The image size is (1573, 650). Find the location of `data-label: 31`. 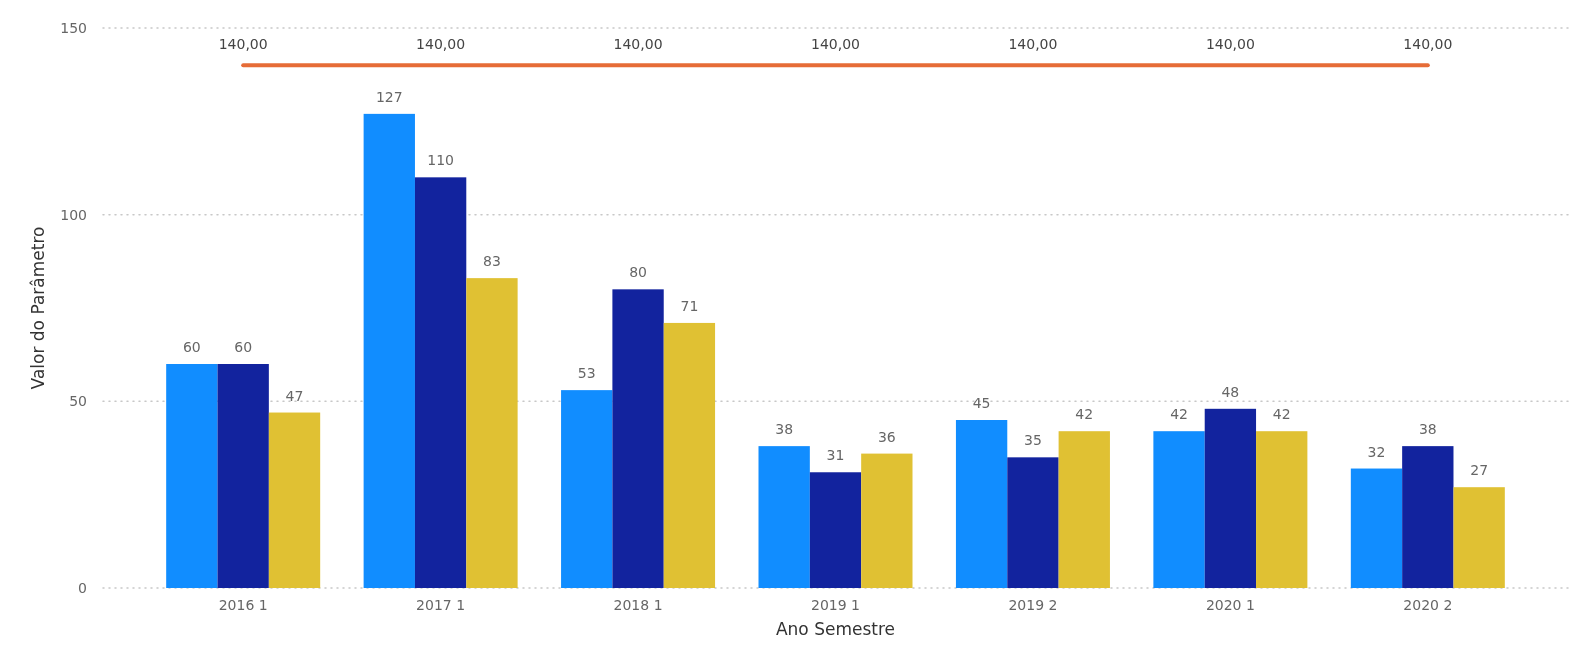

data-label: 31 is located at coordinates (835, 455).